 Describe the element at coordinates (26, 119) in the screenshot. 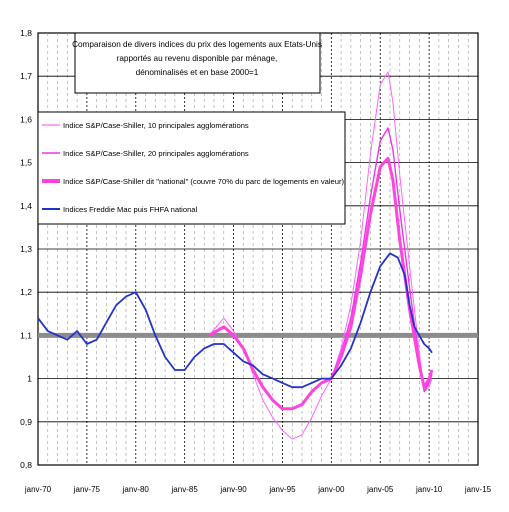

I see `y-tick-label: 1,6` at that location.